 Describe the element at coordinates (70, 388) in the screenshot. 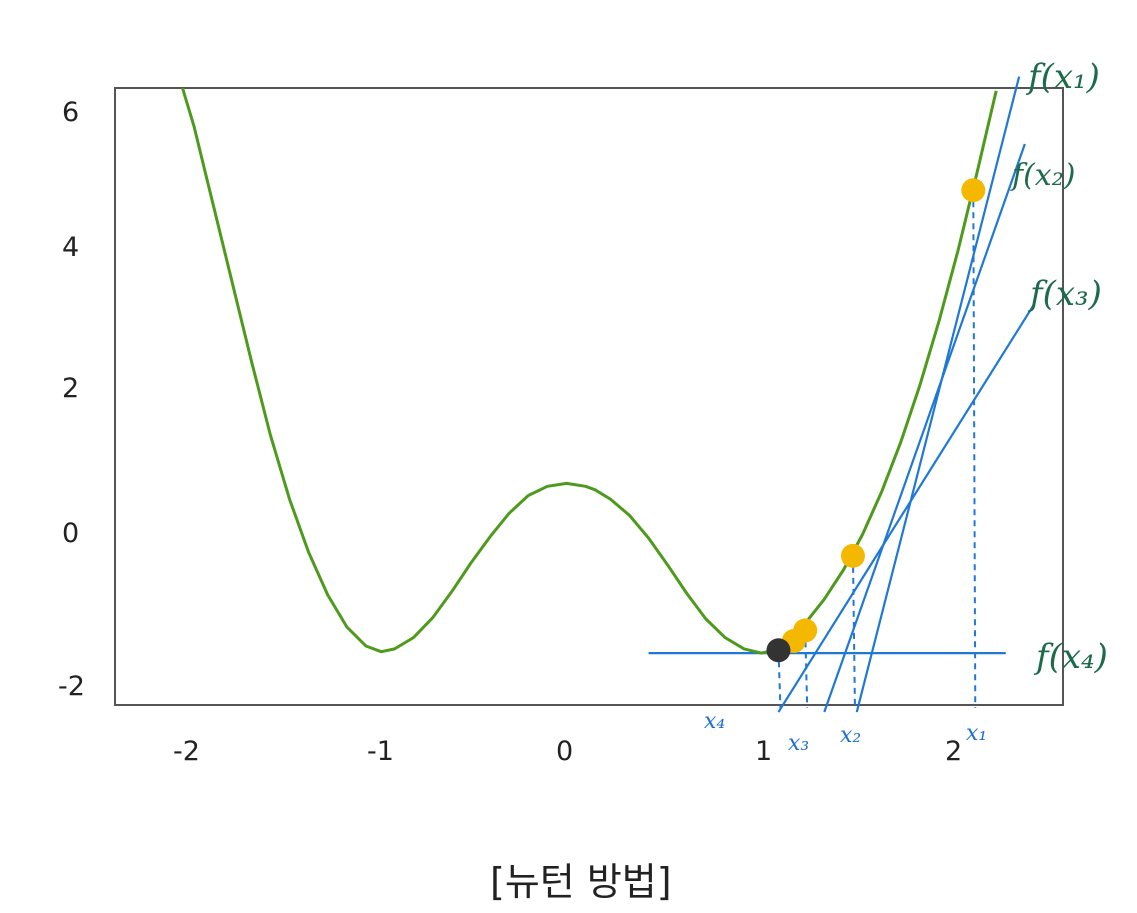

I see `y-tick-label: 2` at that location.